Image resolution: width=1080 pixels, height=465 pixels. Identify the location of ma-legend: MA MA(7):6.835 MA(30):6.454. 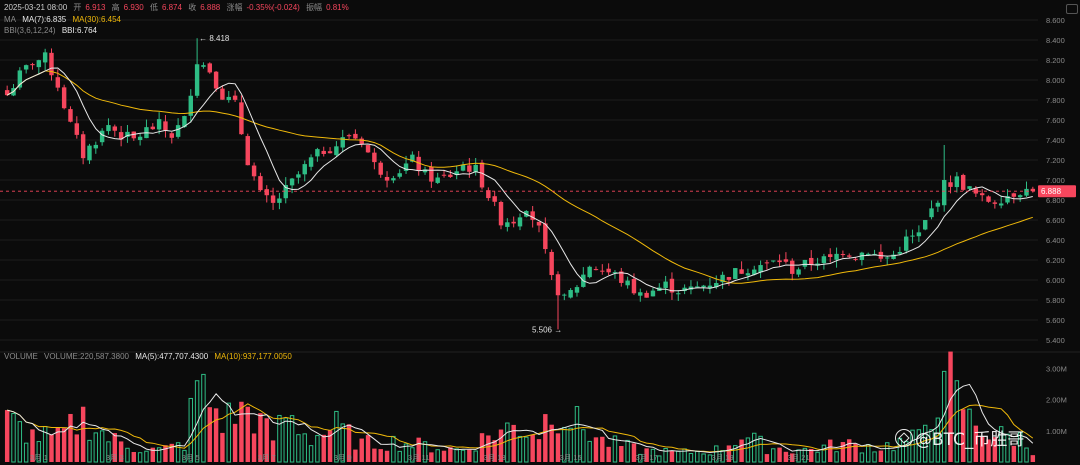
(64, 20).